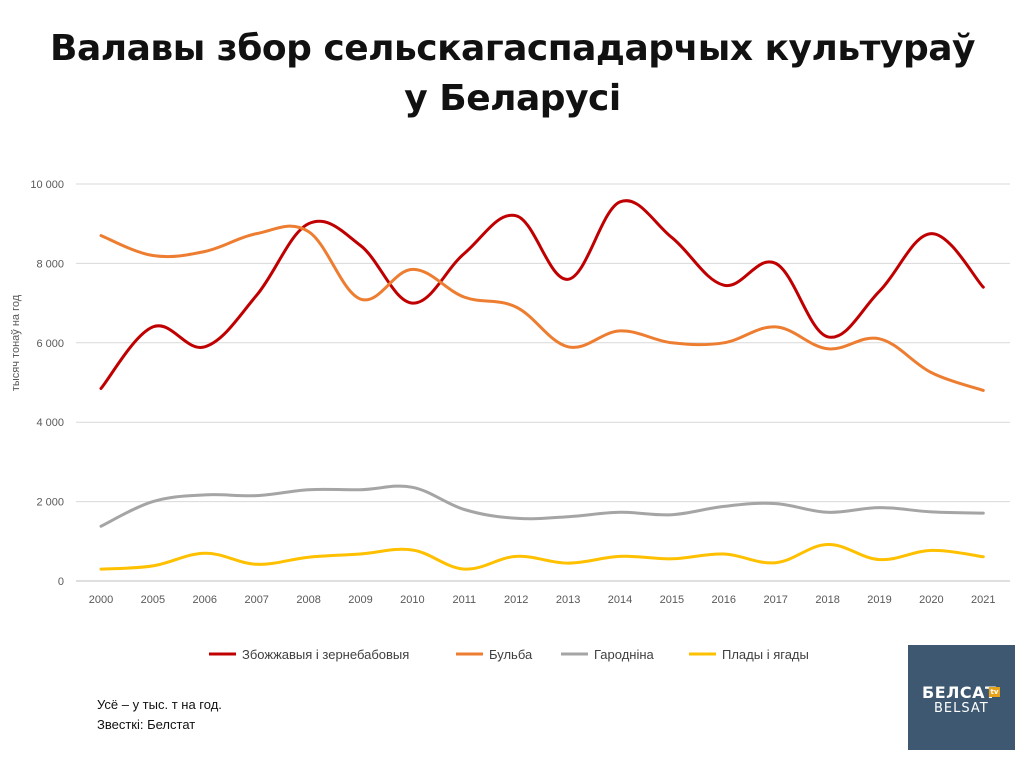 The image size is (1025, 764). Describe the element at coordinates (308, 600) in the screenshot. I see `x-tick-label: 2008` at that location.